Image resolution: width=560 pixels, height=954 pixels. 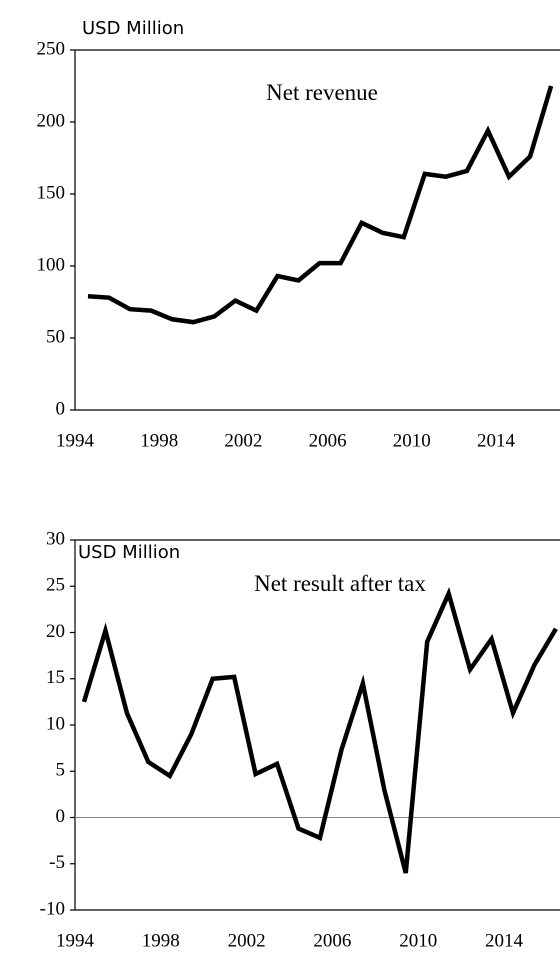 I want to click on y-tick-label: 150, so click(x=51, y=192).